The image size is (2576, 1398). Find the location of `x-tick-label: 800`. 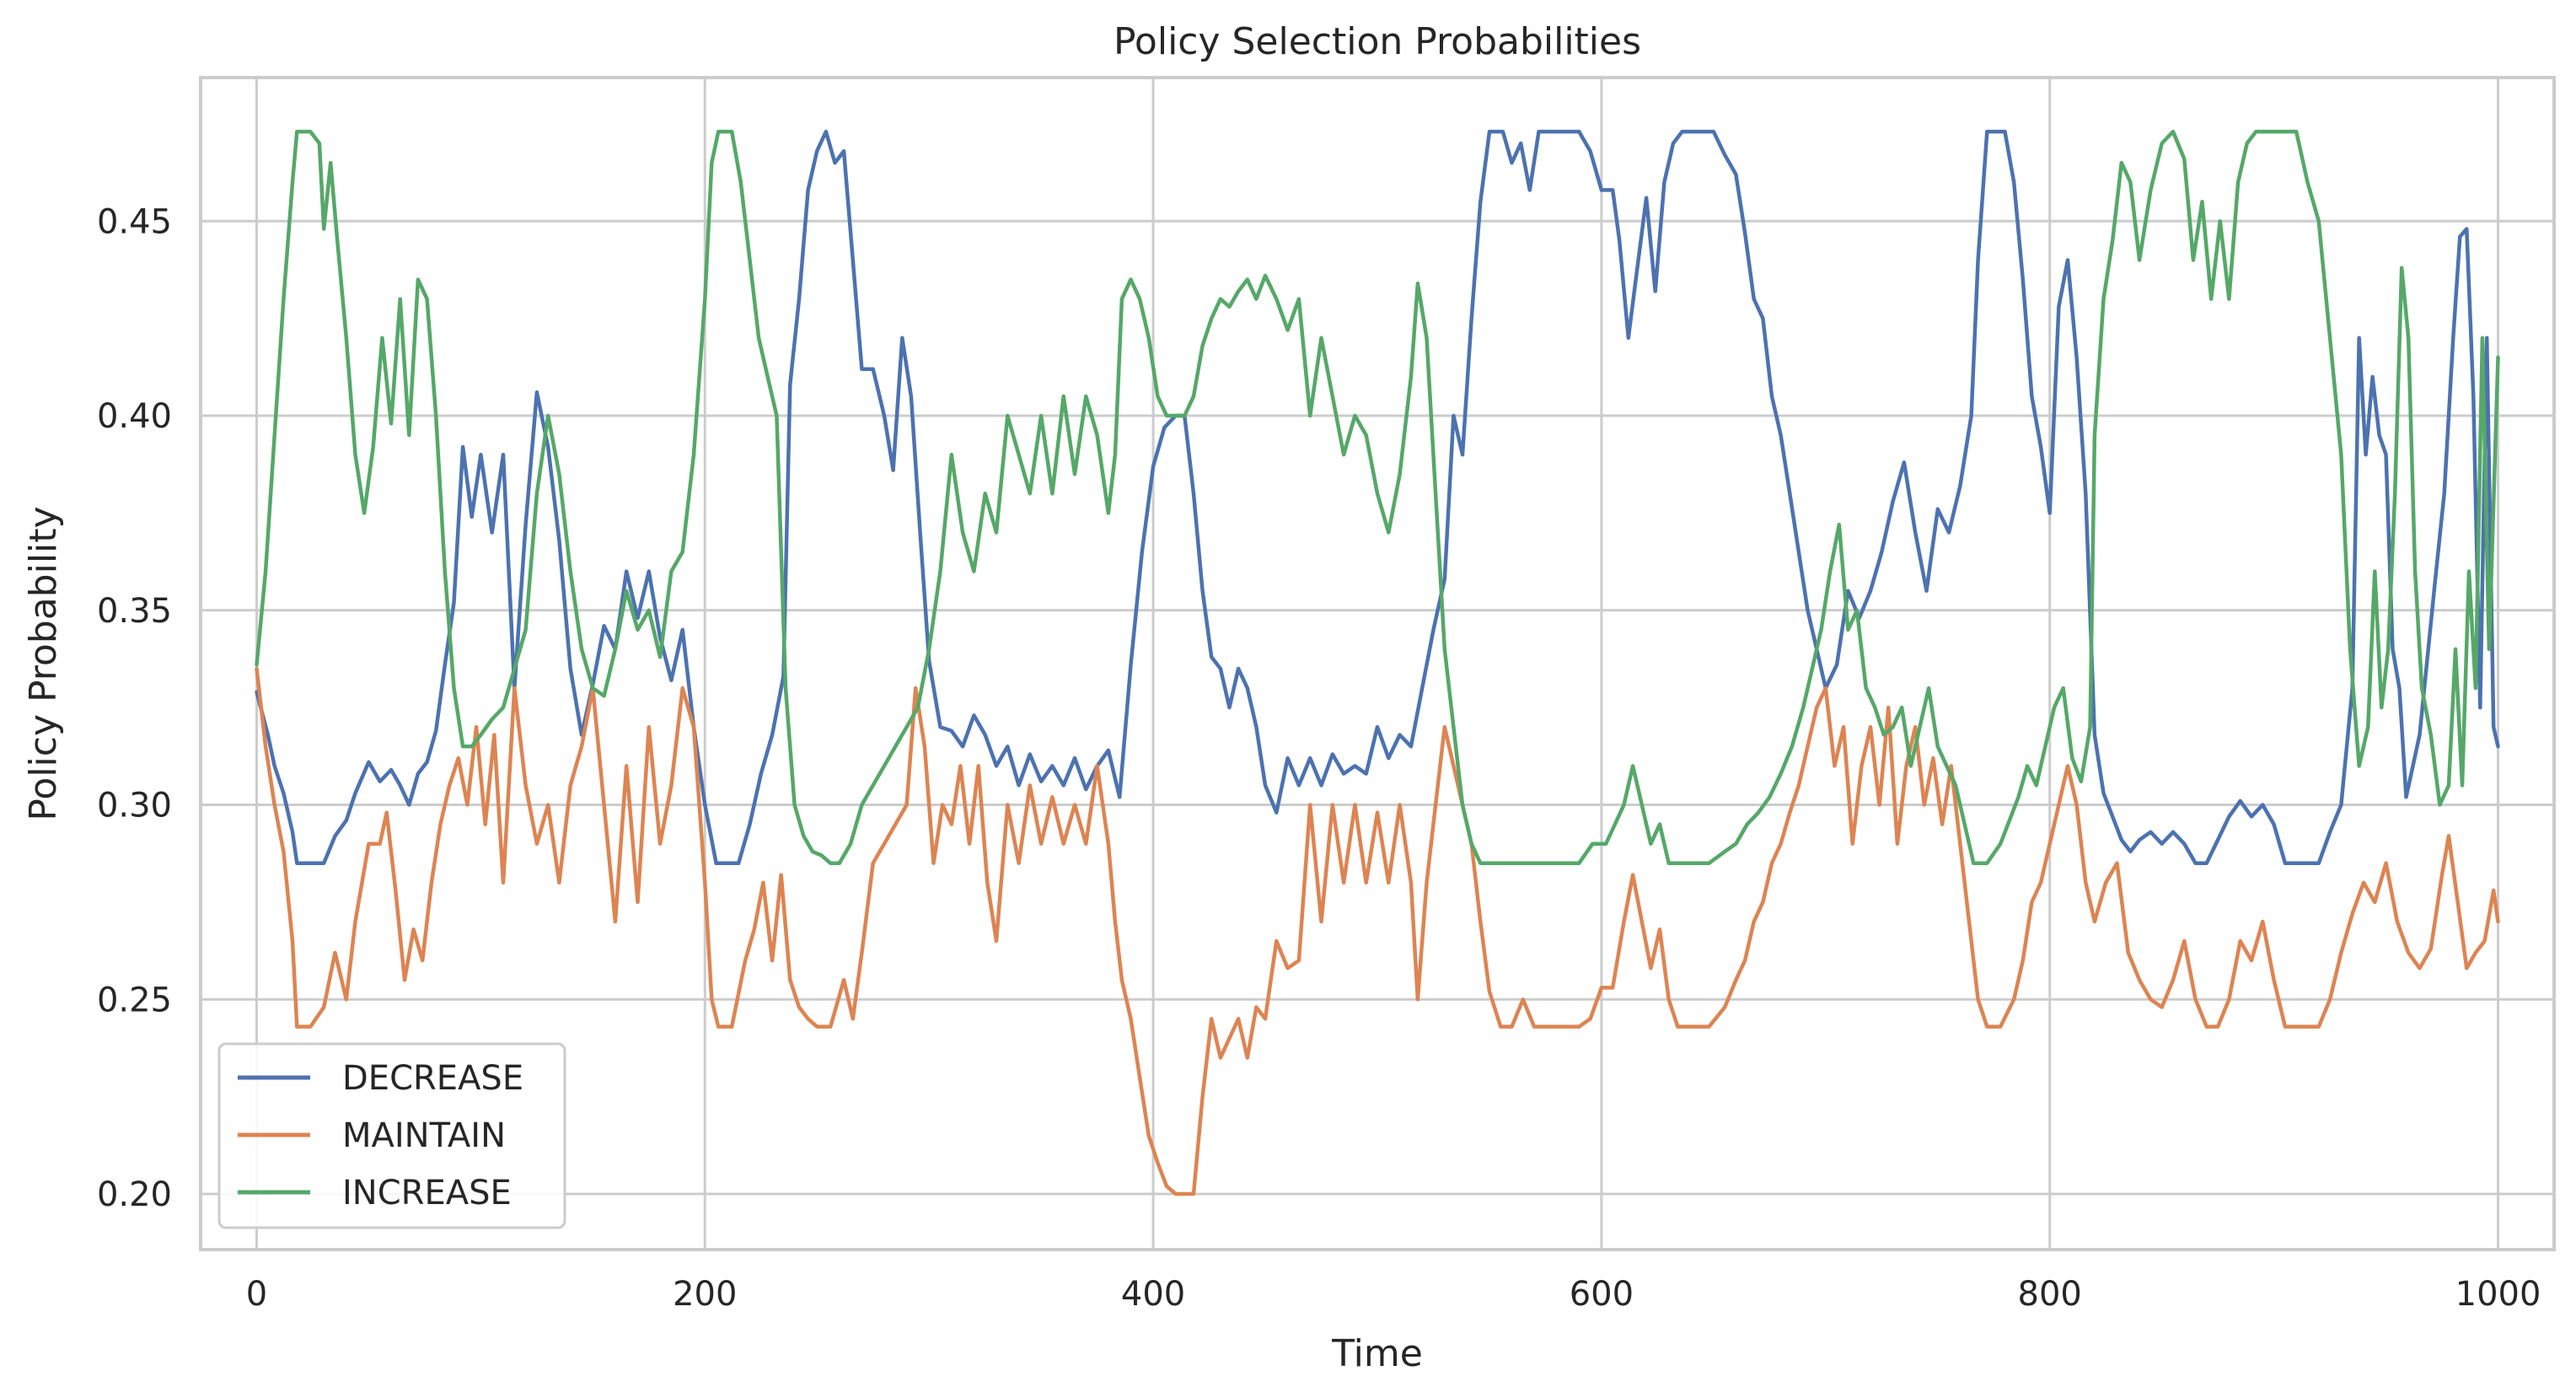

x-tick-label: 800 is located at coordinates (2050, 1294).